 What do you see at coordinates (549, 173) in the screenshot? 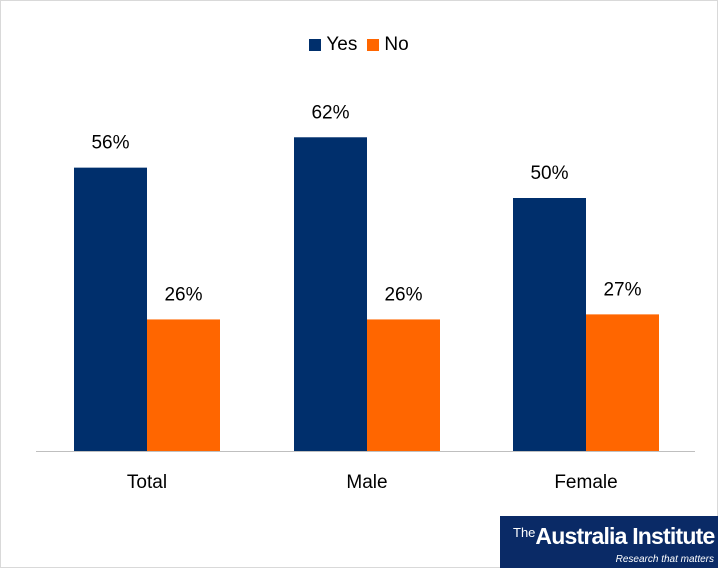
I see `data-label-female-yes: 50%` at bounding box center [549, 173].